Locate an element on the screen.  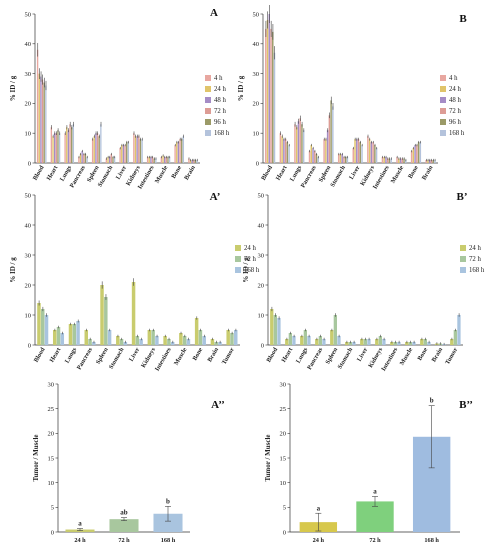
bar-kidneys-24h is located at coordinates (377, 342).